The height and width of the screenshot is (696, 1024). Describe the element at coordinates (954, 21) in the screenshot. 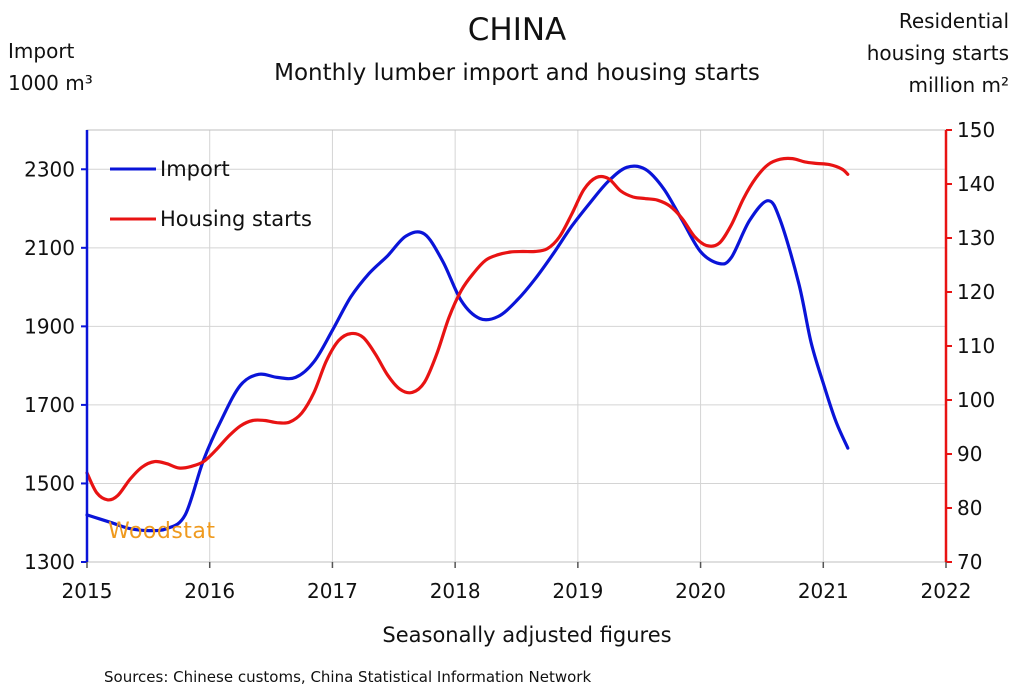

I see `right-axis-label-line1: Residential` at that location.